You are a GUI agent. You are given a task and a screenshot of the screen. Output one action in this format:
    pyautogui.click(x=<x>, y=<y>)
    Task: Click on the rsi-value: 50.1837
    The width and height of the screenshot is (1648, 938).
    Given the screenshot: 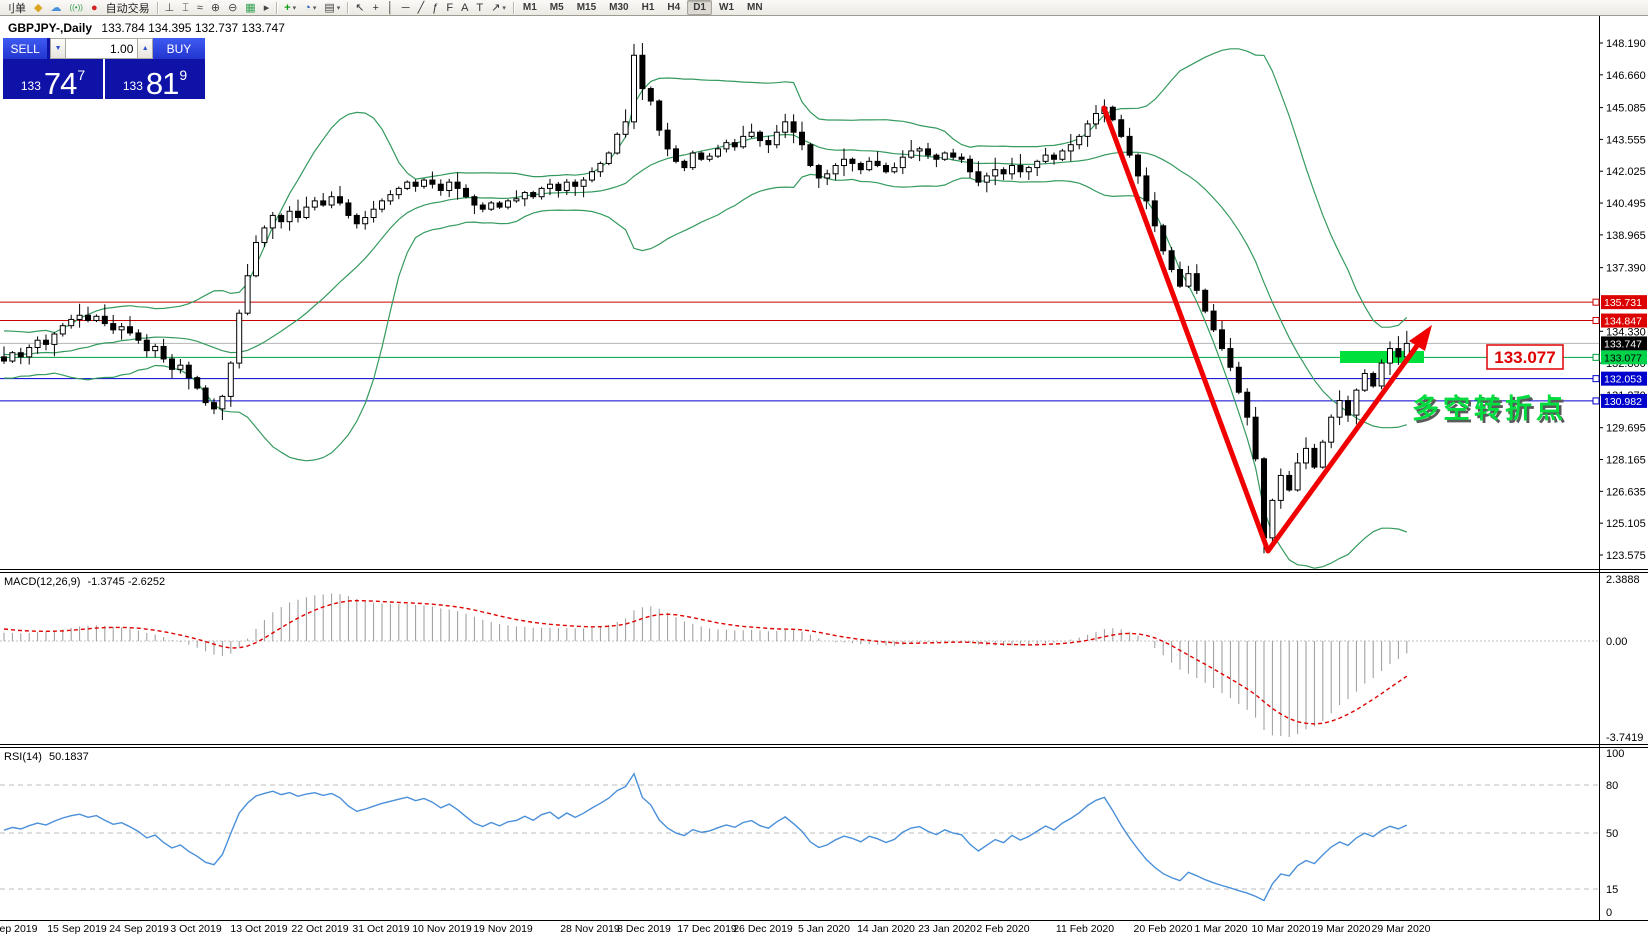 What is the action you would take?
    pyautogui.click(x=68, y=757)
    